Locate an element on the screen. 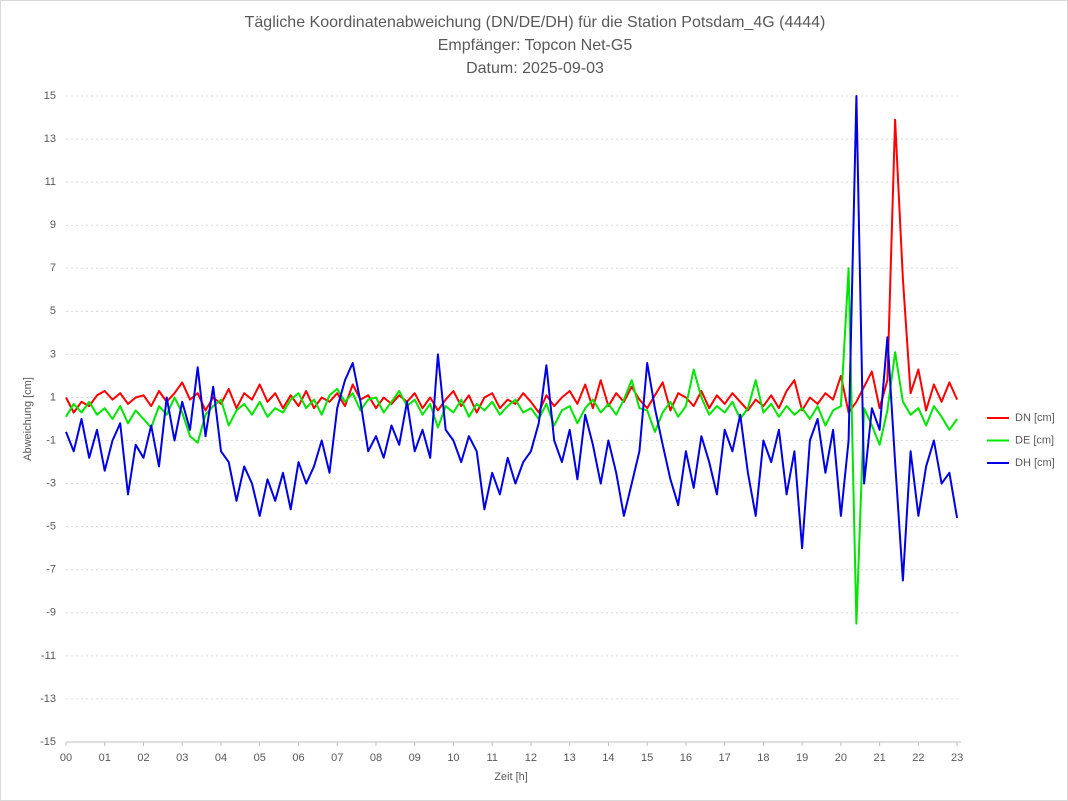 This screenshot has width=1068, height=801. y-tick-label: -15 is located at coordinates (48, 742).